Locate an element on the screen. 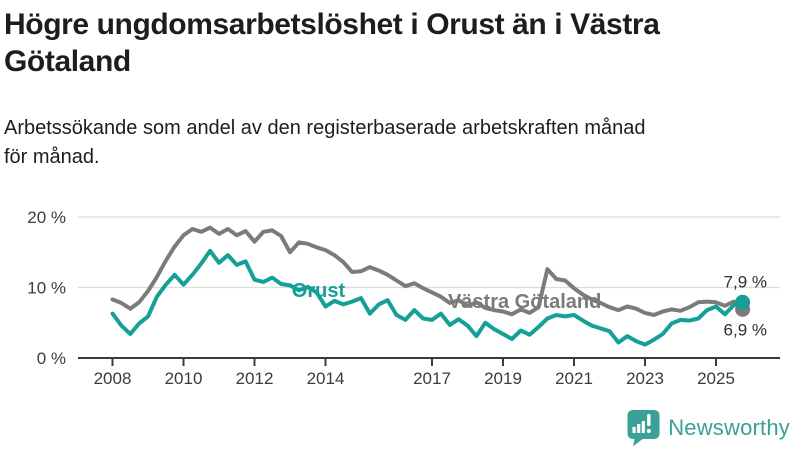  x-tick-label: 2014 is located at coordinates (326, 378).